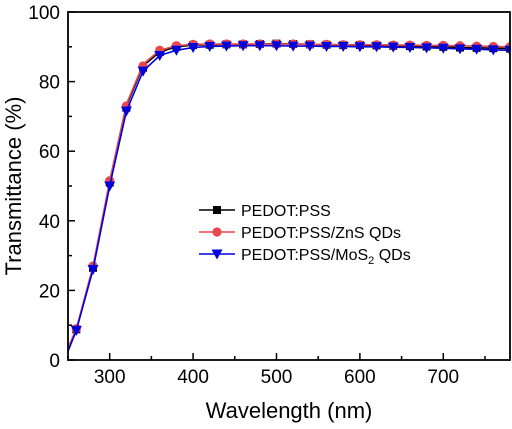  Describe the element at coordinates (13, 186) in the screenshot. I see `y-axis-title: Transmittance (%)` at that location.